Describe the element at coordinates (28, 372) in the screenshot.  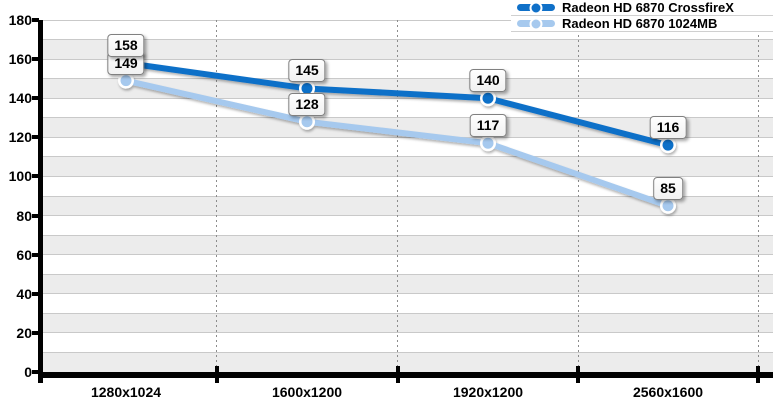
I see `y-tick-label: 0` at that location.